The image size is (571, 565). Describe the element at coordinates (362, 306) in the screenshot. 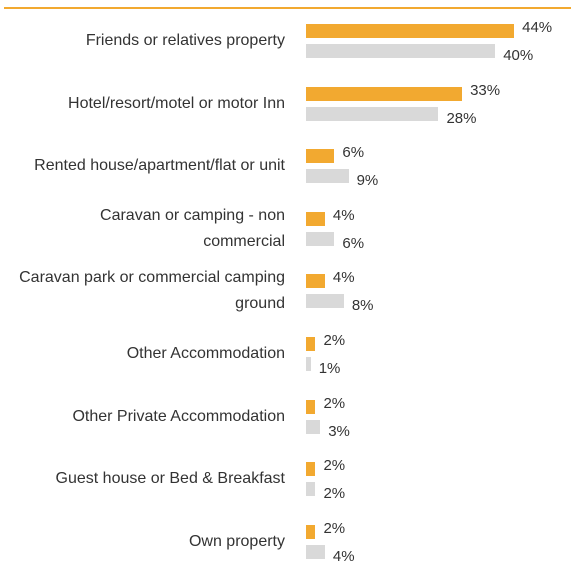

I see `value-label: 8%` at that location.